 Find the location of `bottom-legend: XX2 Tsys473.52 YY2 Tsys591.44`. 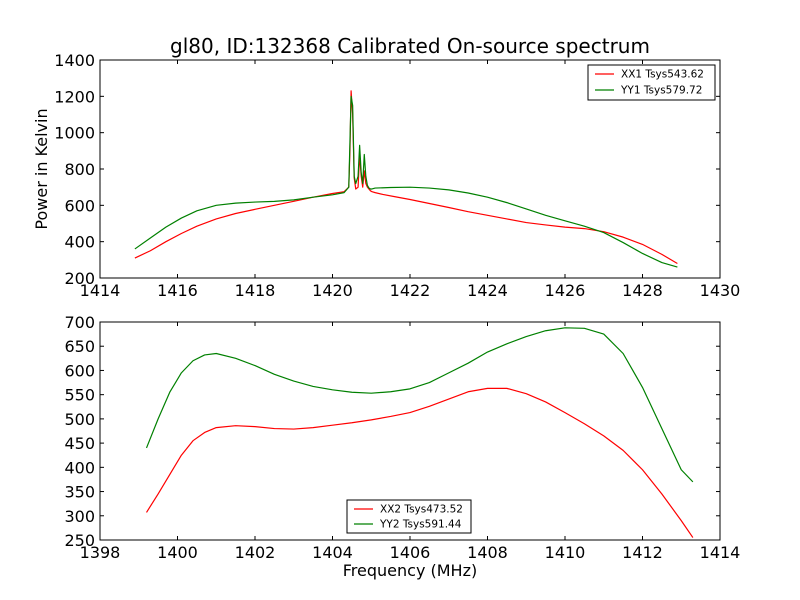

bottom-legend: XX2 Tsys473.52 YY2 Tsys591.44 is located at coordinates (409, 516).